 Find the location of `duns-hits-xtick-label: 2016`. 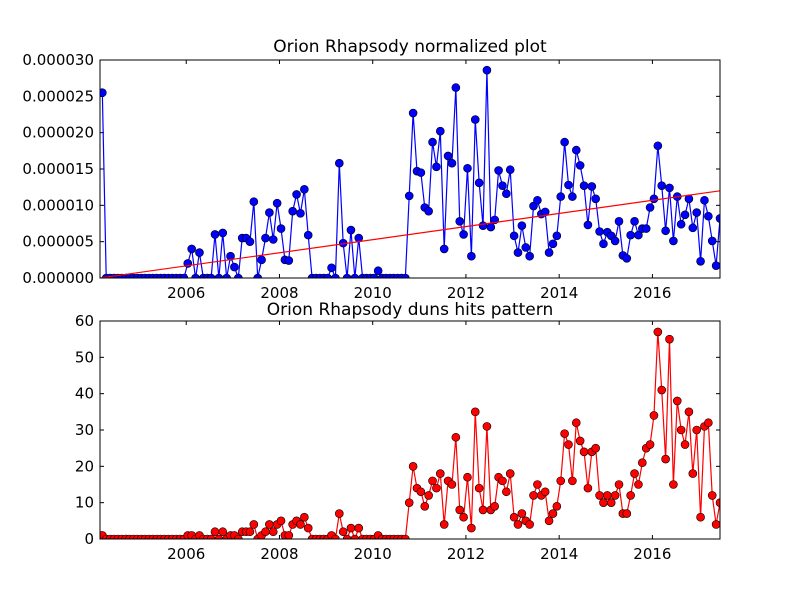

duns-hits-xtick-label: 2016 is located at coordinates (652, 554).